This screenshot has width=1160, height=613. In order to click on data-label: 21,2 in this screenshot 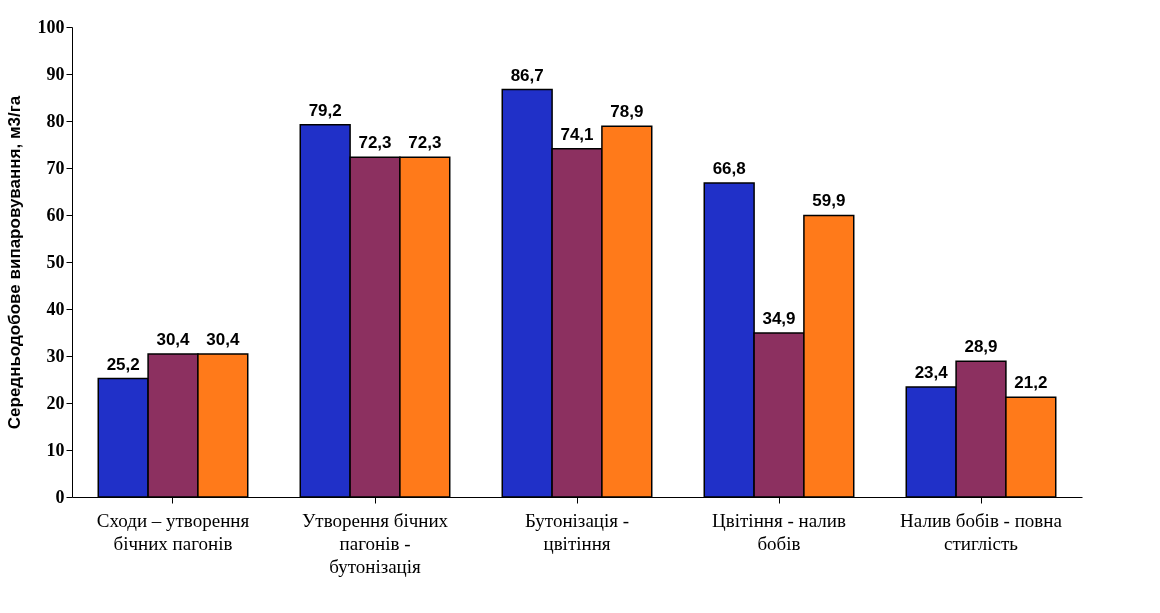, I will do `click(1031, 383)`.